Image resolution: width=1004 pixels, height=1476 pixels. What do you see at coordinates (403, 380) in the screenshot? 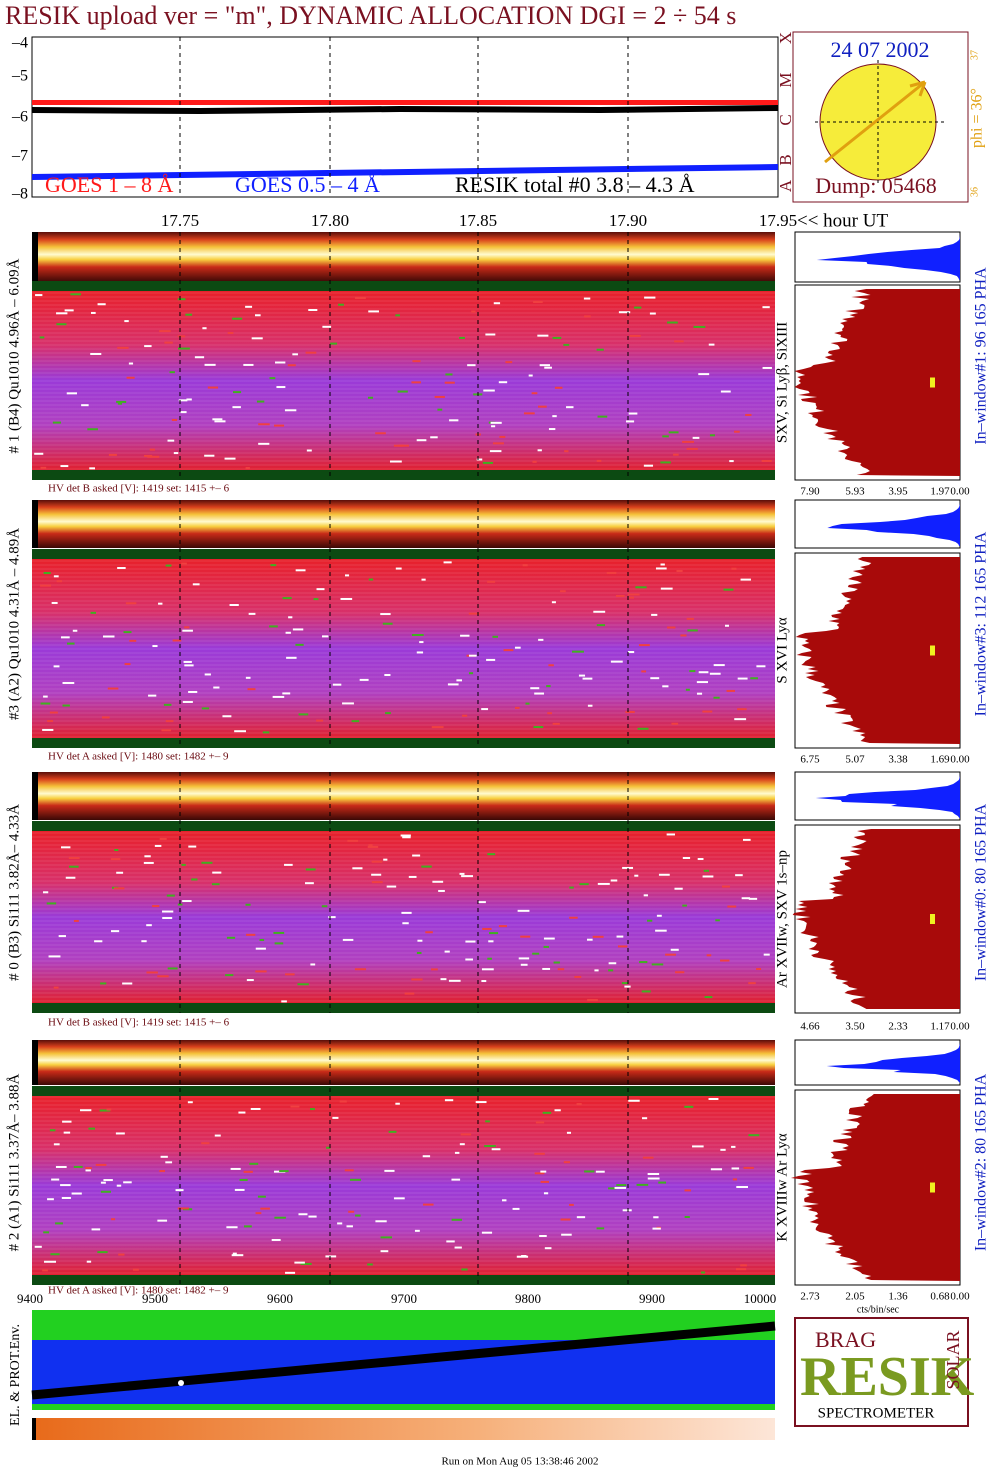
I see `spectrogram-texture` at bounding box center [403, 380].